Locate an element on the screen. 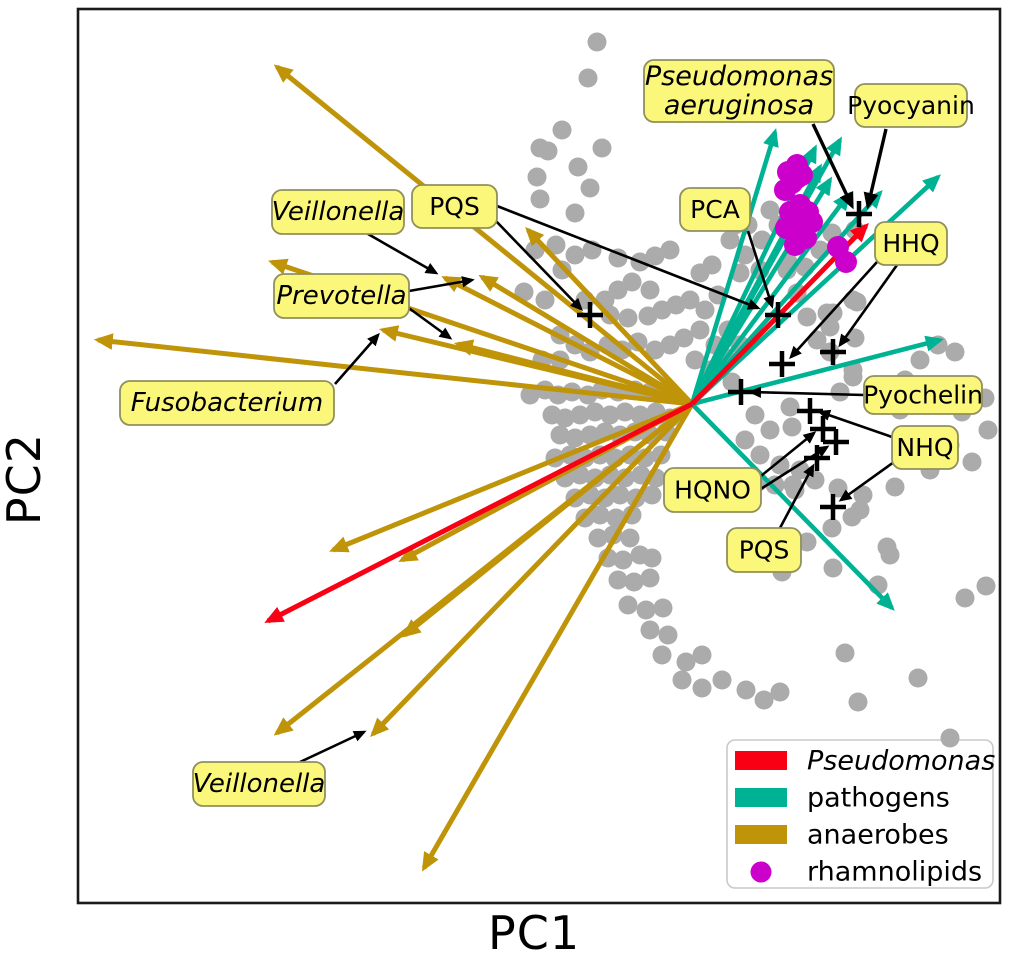  label-box-pyochelin is located at coordinates (923, 395).